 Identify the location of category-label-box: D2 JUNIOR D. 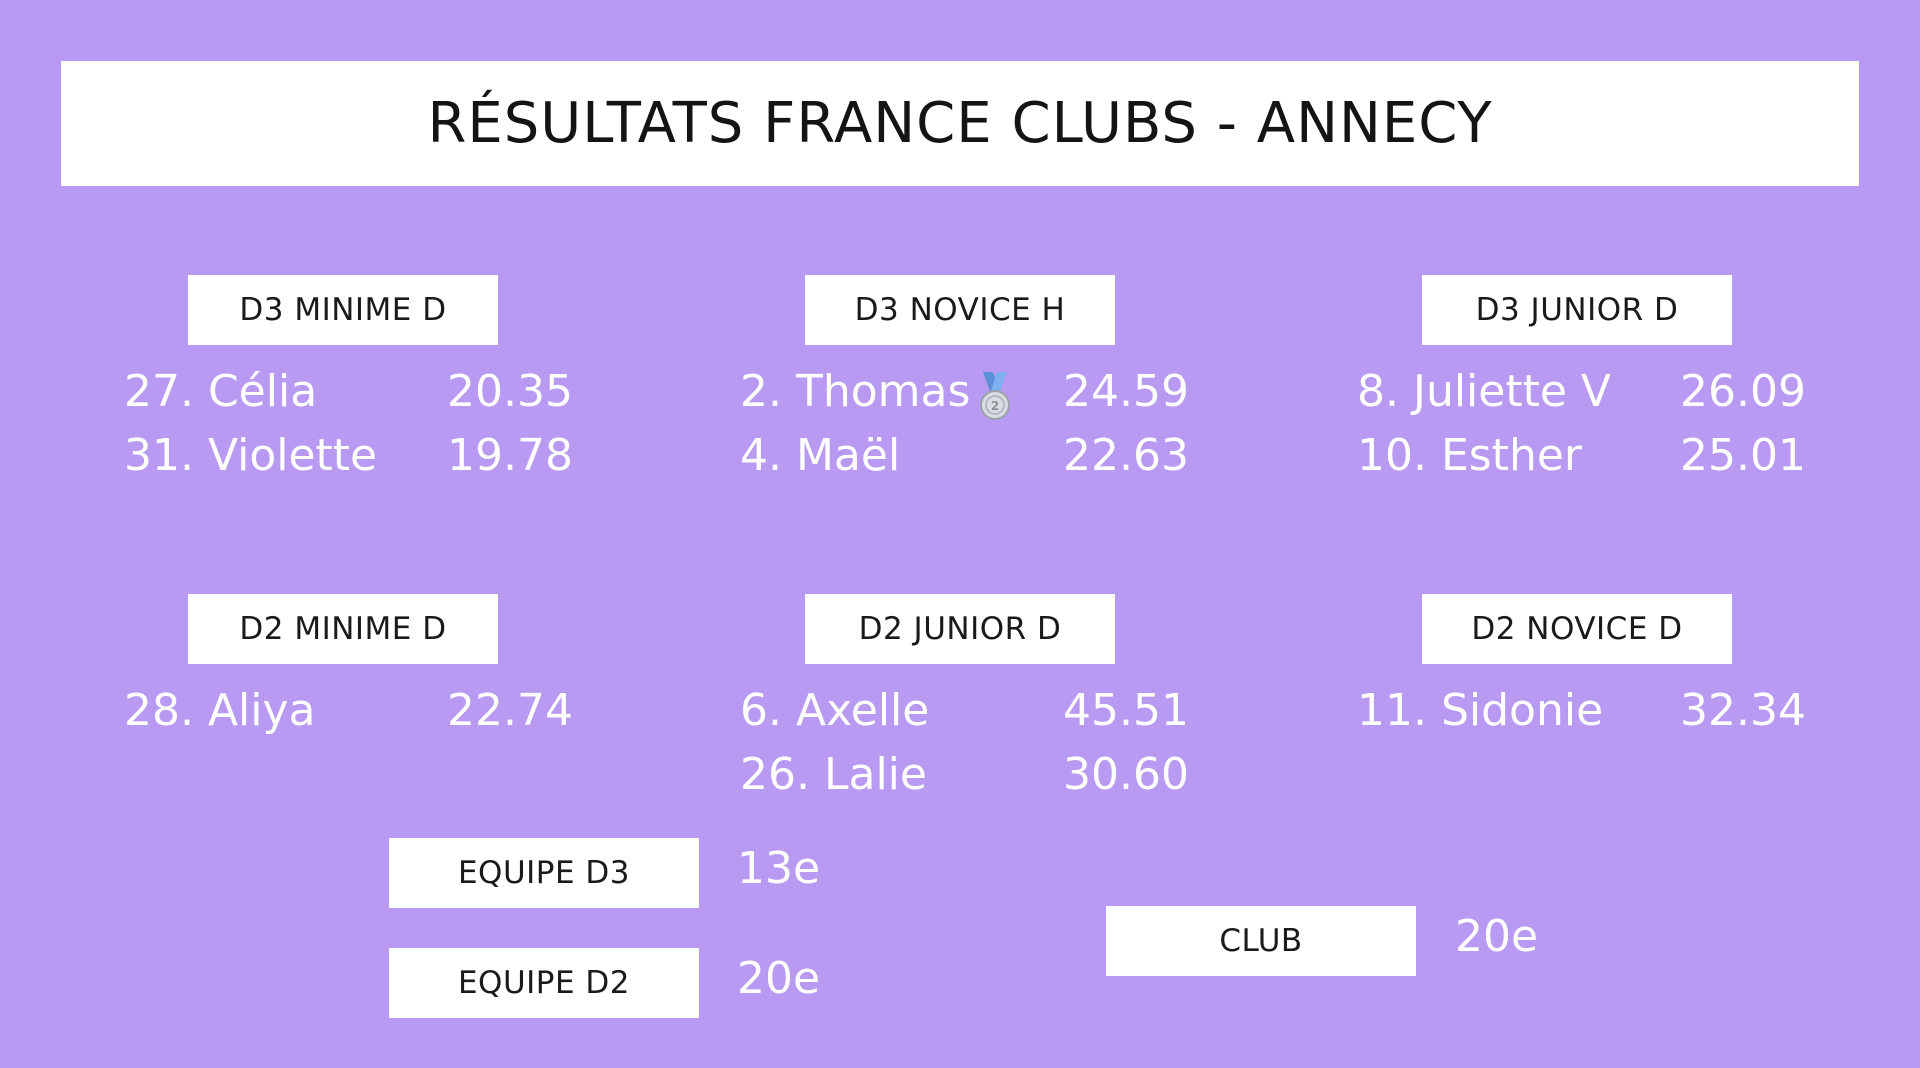
(960, 629).